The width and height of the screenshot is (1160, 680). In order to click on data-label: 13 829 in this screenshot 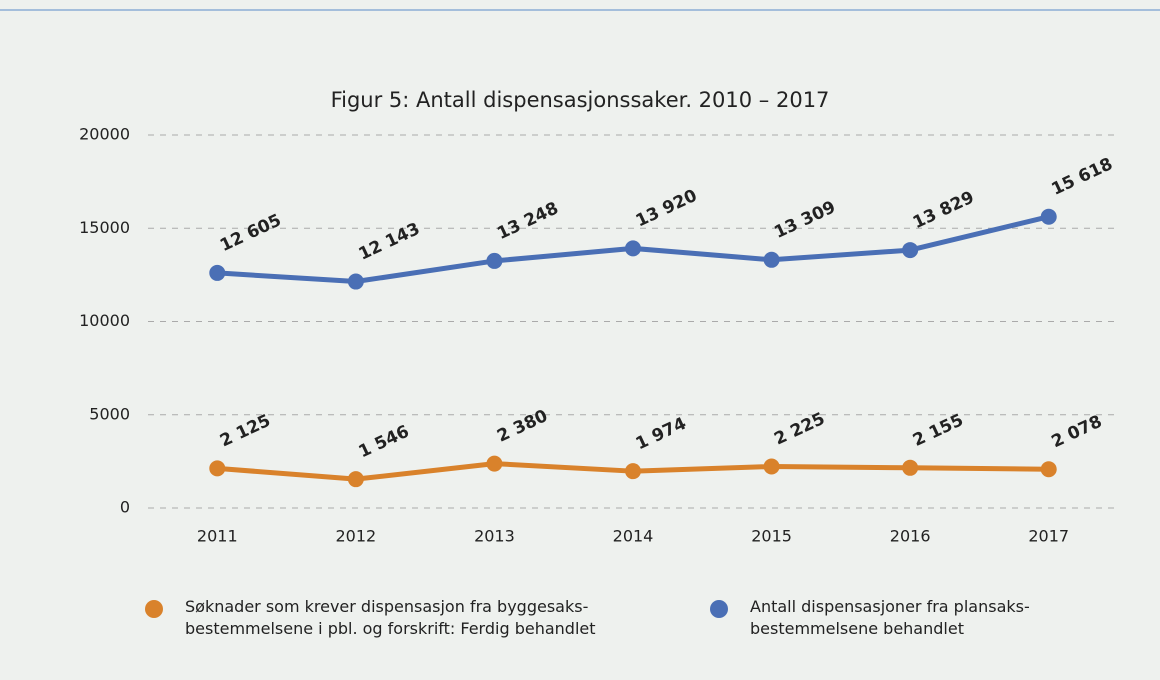, I will do `click(943, 211)`.